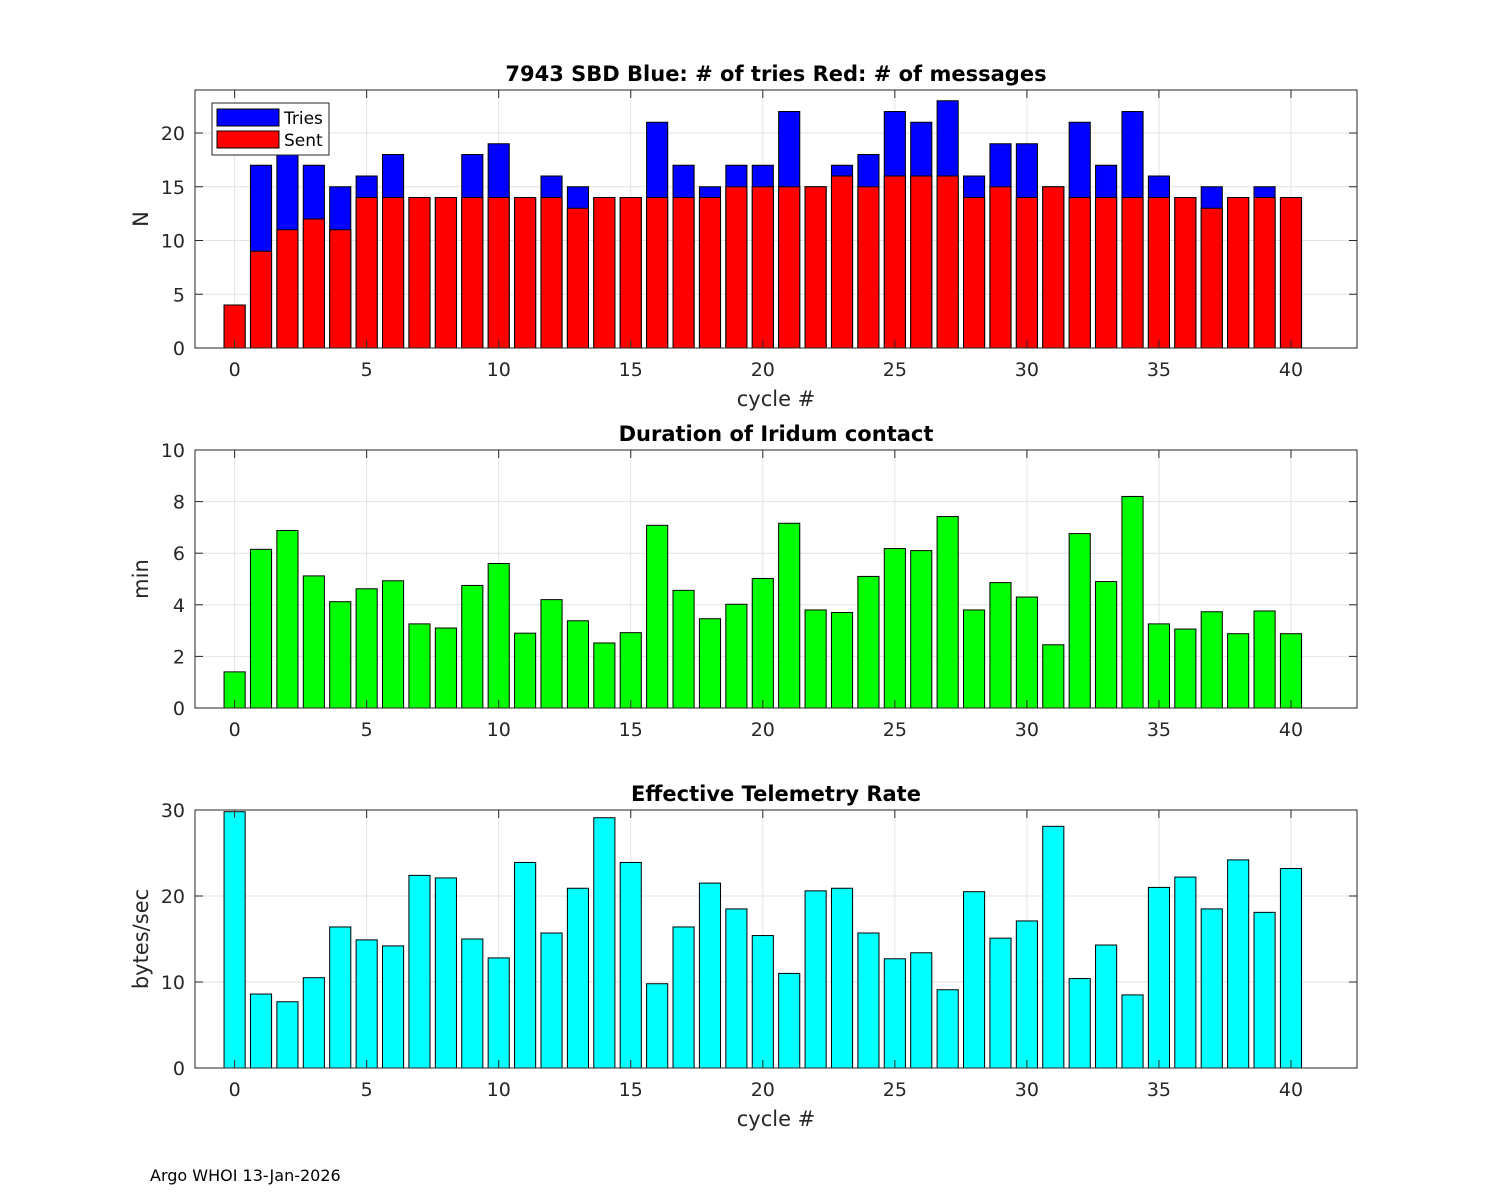  What do you see at coordinates (179, 1069) in the screenshot?
I see `y-tick-label: 0` at bounding box center [179, 1069].